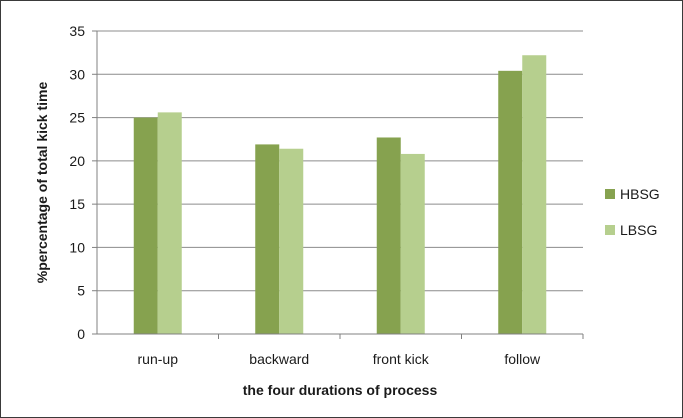  I want to click on legend-label-lbsg: LBSG, so click(638, 230).